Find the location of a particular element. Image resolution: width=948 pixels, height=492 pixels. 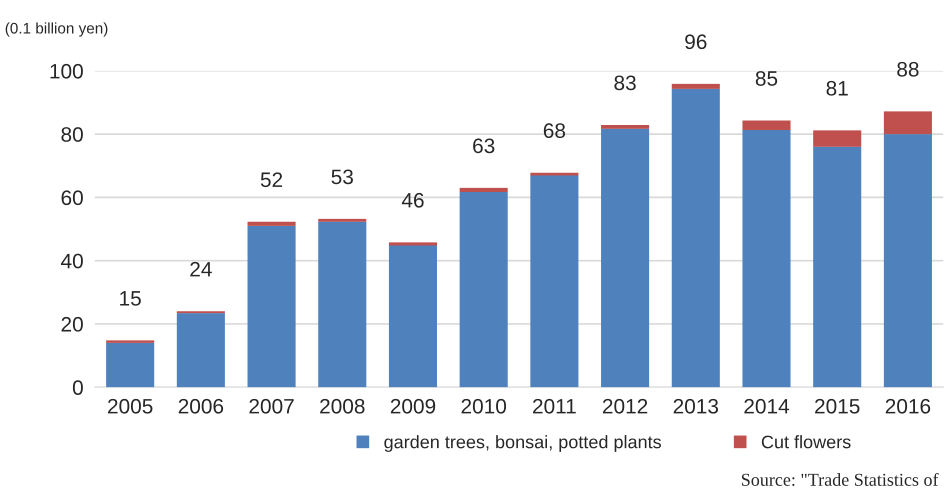

y-tick-label: 80 is located at coordinates (72, 134).